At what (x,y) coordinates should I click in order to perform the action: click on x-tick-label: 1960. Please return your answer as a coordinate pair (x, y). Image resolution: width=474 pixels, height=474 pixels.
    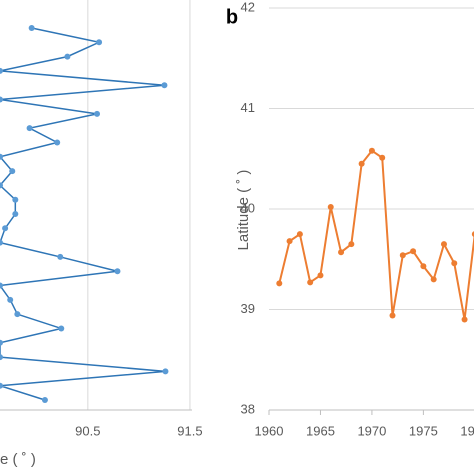
    Looking at the image, I should click on (269, 430).